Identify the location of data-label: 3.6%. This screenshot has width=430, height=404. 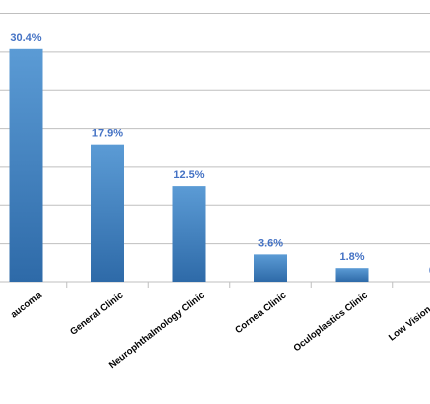
(270, 243).